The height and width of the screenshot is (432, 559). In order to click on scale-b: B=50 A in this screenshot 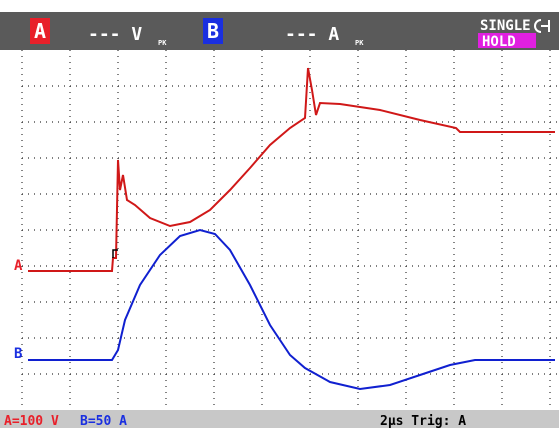, I will do `click(103, 421)`.